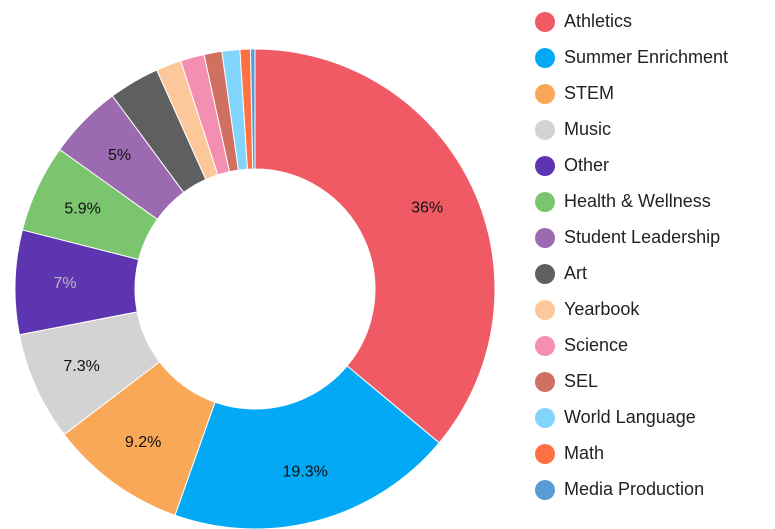 Image resolution: width=775 pixels, height=529 pixels. Describe the element at coordinates (584, 453) in the screenshot. I see `legend-label: Math` at that location.